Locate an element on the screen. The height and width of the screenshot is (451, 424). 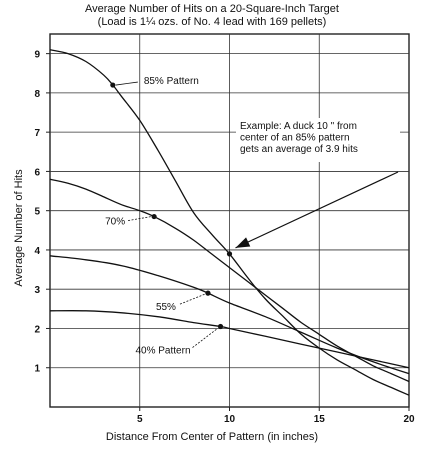
annotation-label-55: 55% is located at coordinates (166, 307).